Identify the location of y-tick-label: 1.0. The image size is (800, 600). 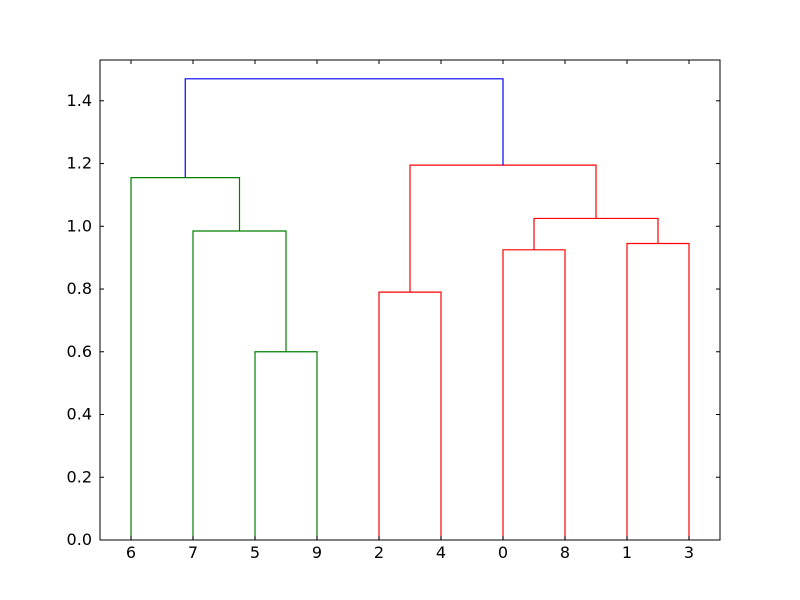
(79, 225).